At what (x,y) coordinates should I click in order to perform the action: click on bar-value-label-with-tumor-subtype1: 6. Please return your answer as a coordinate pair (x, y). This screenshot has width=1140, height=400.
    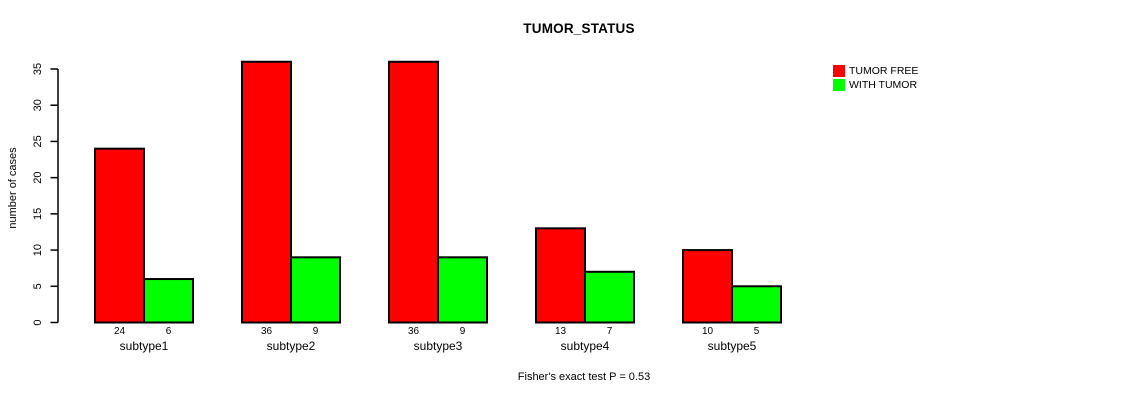
    Looking at the image, I should click on (169, 331).